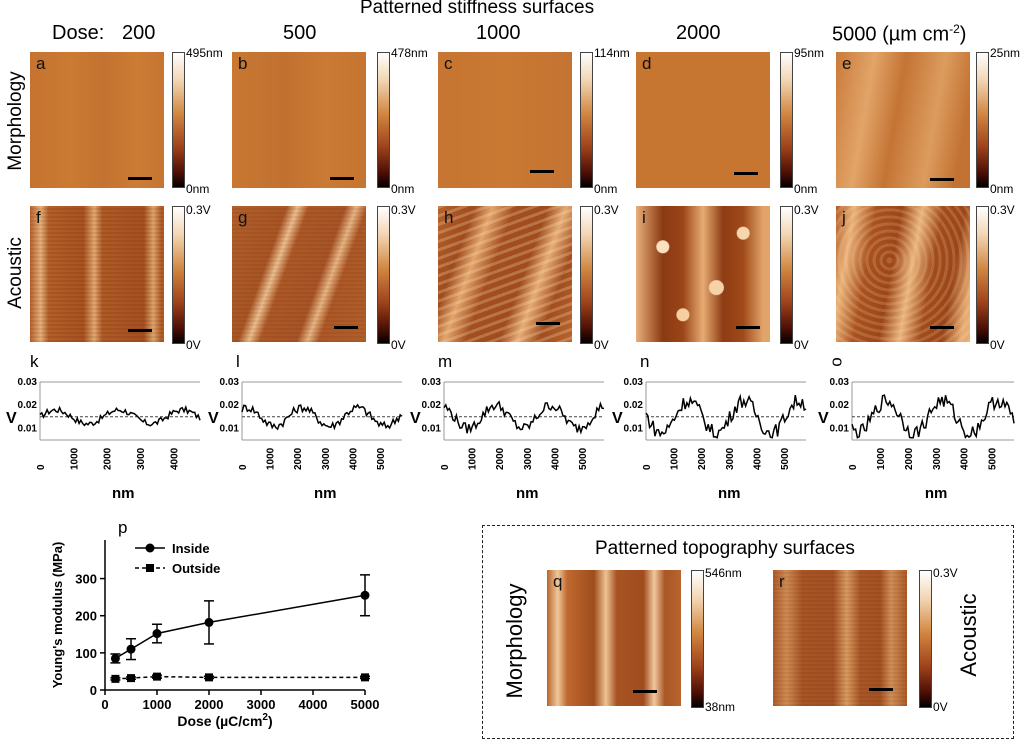  I want to click on dose-200: 200, so click(139, 33).